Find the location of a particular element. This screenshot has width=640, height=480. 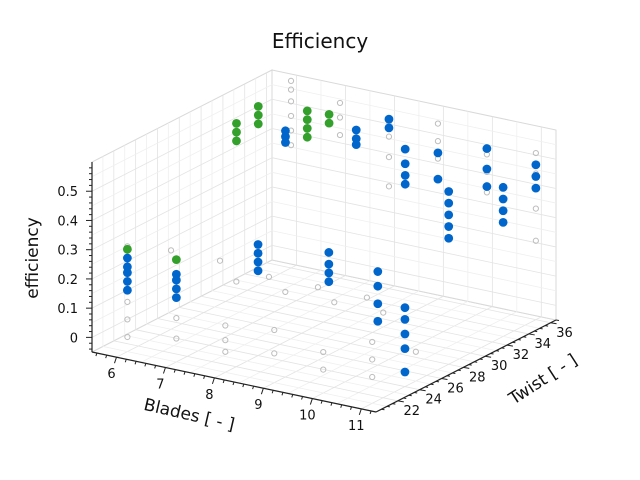

y-tick-label: 26 is located at coordinates (455, 389).